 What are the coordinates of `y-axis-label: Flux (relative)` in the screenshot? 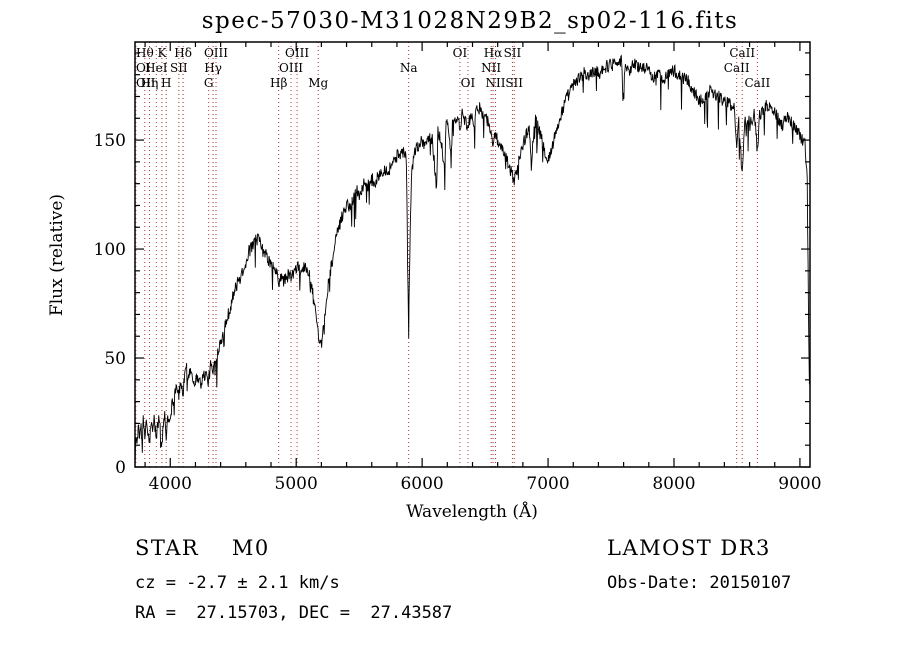 It's located at (57, 255).